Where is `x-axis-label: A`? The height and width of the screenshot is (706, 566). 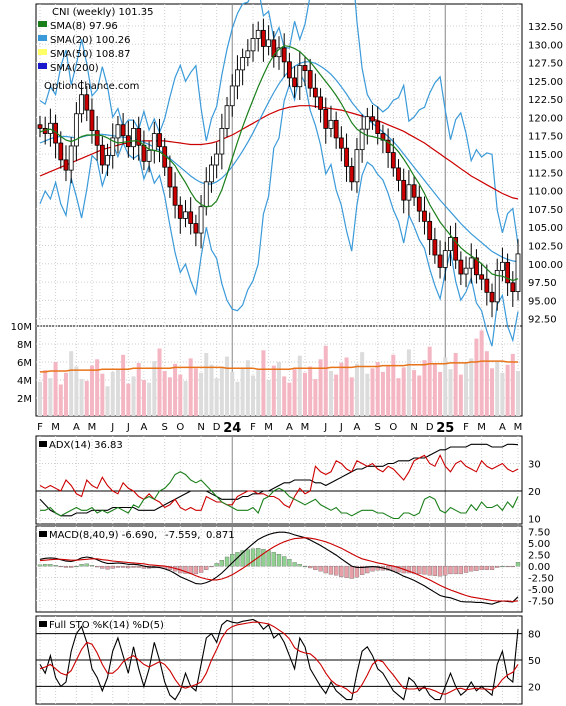 x-axis-label: A is located at coordinates (76, 427).